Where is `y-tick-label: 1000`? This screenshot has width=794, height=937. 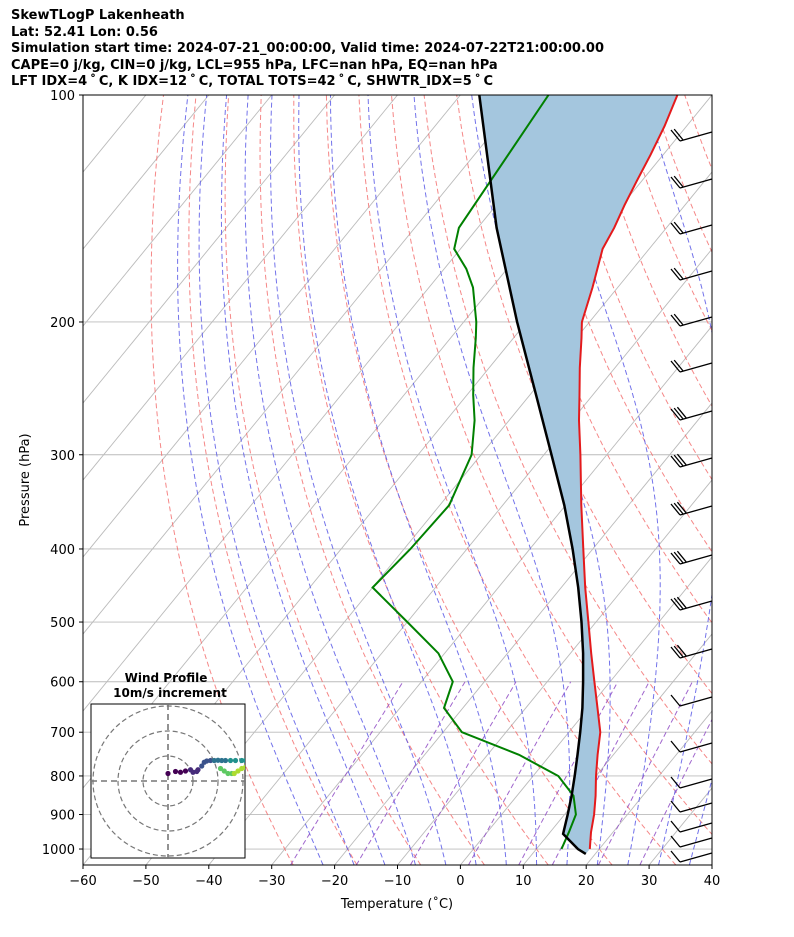 y-tick-label: 1000 is located at coordinates (58, 850).